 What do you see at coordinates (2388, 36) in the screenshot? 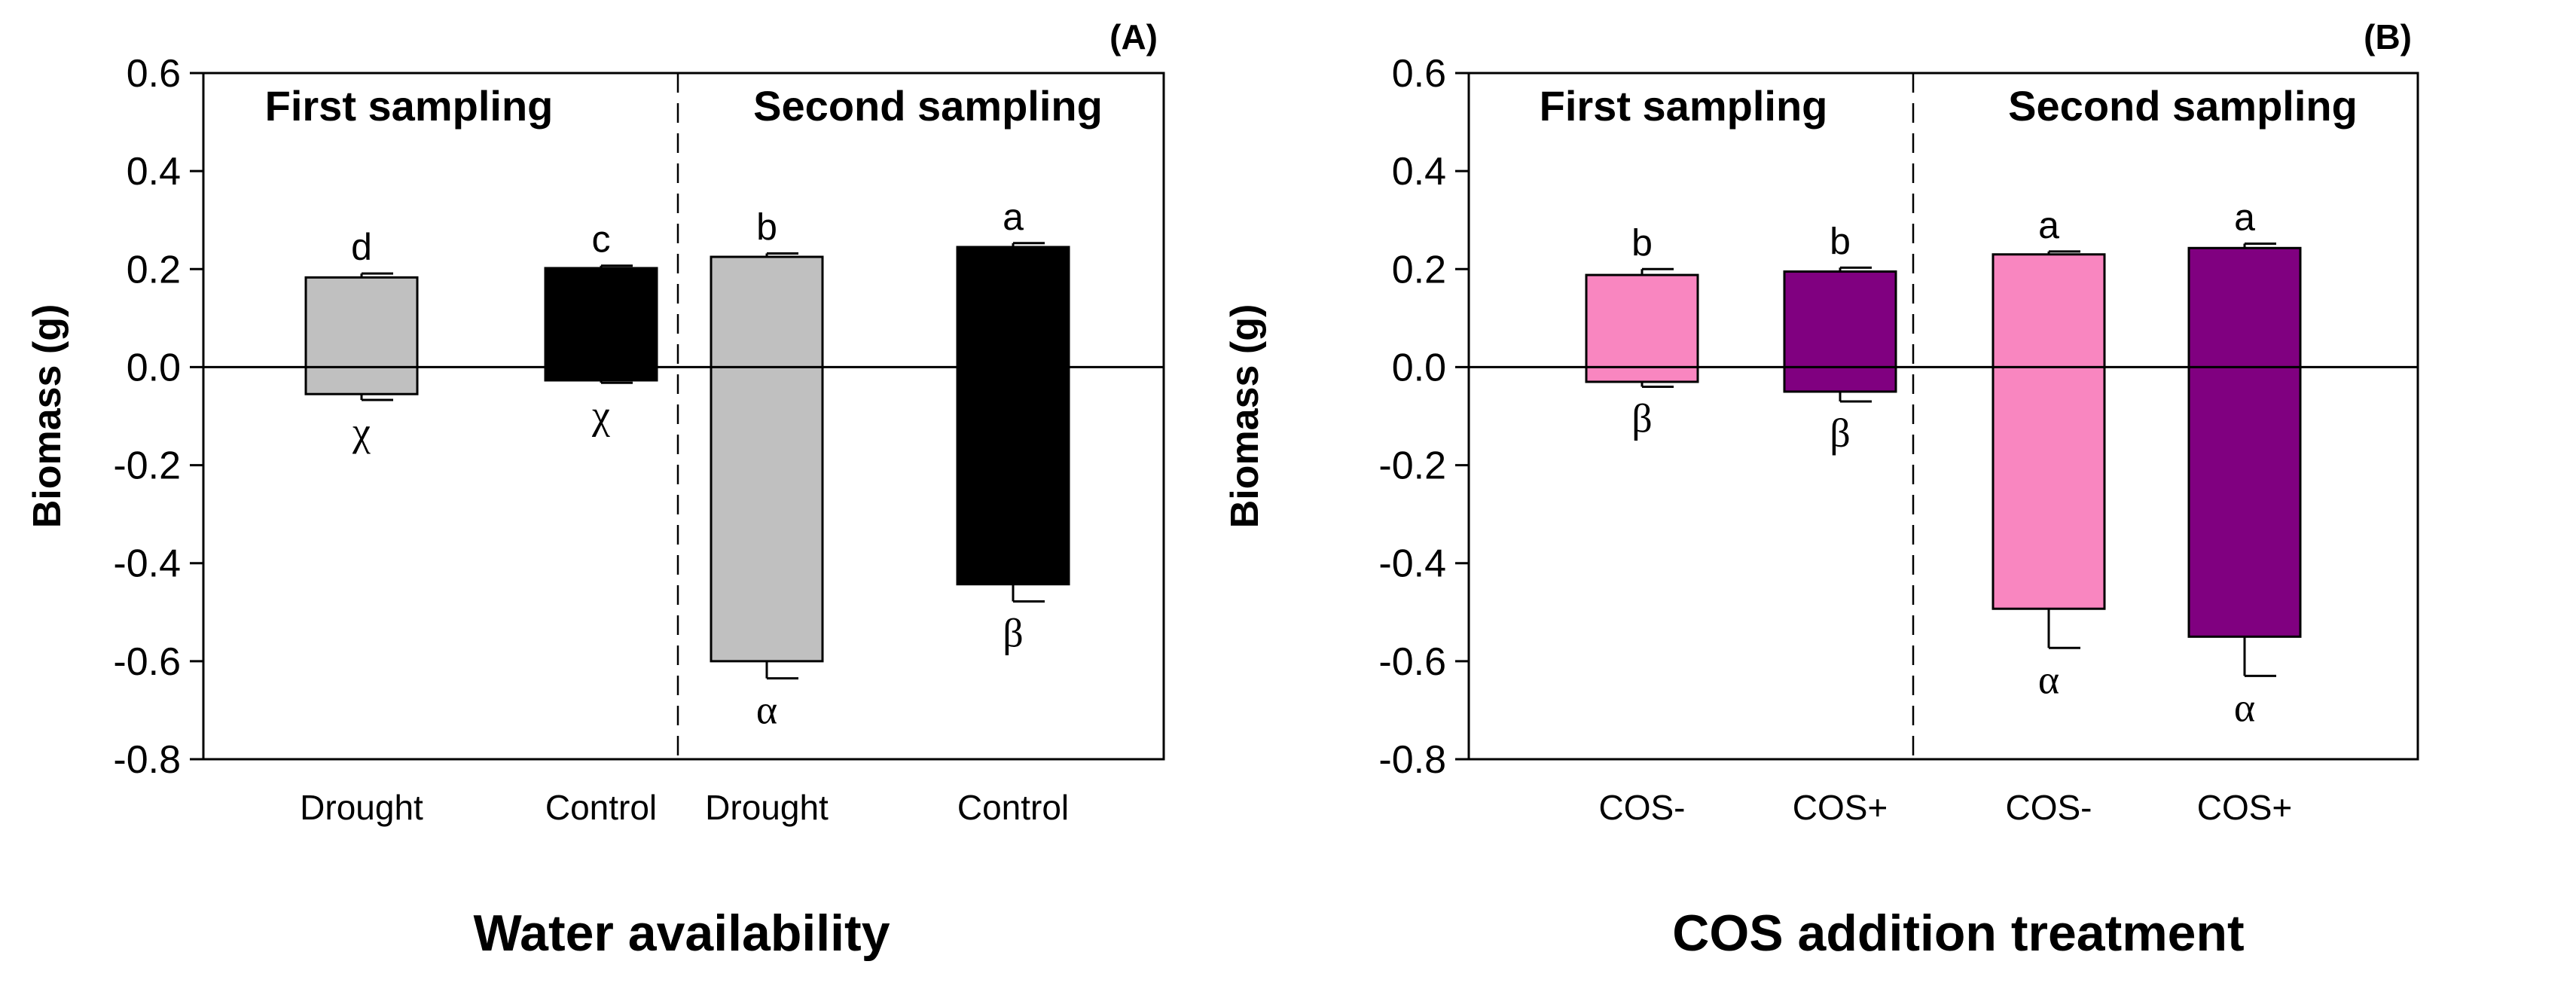
I see `panel-label: (B)` at bounding box center [2388, 36].